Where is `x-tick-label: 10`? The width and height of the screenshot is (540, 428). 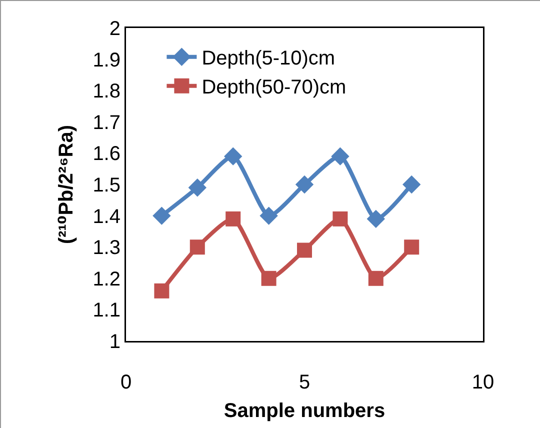 x-tick-label: 10 is located at coordinates (483, 383).